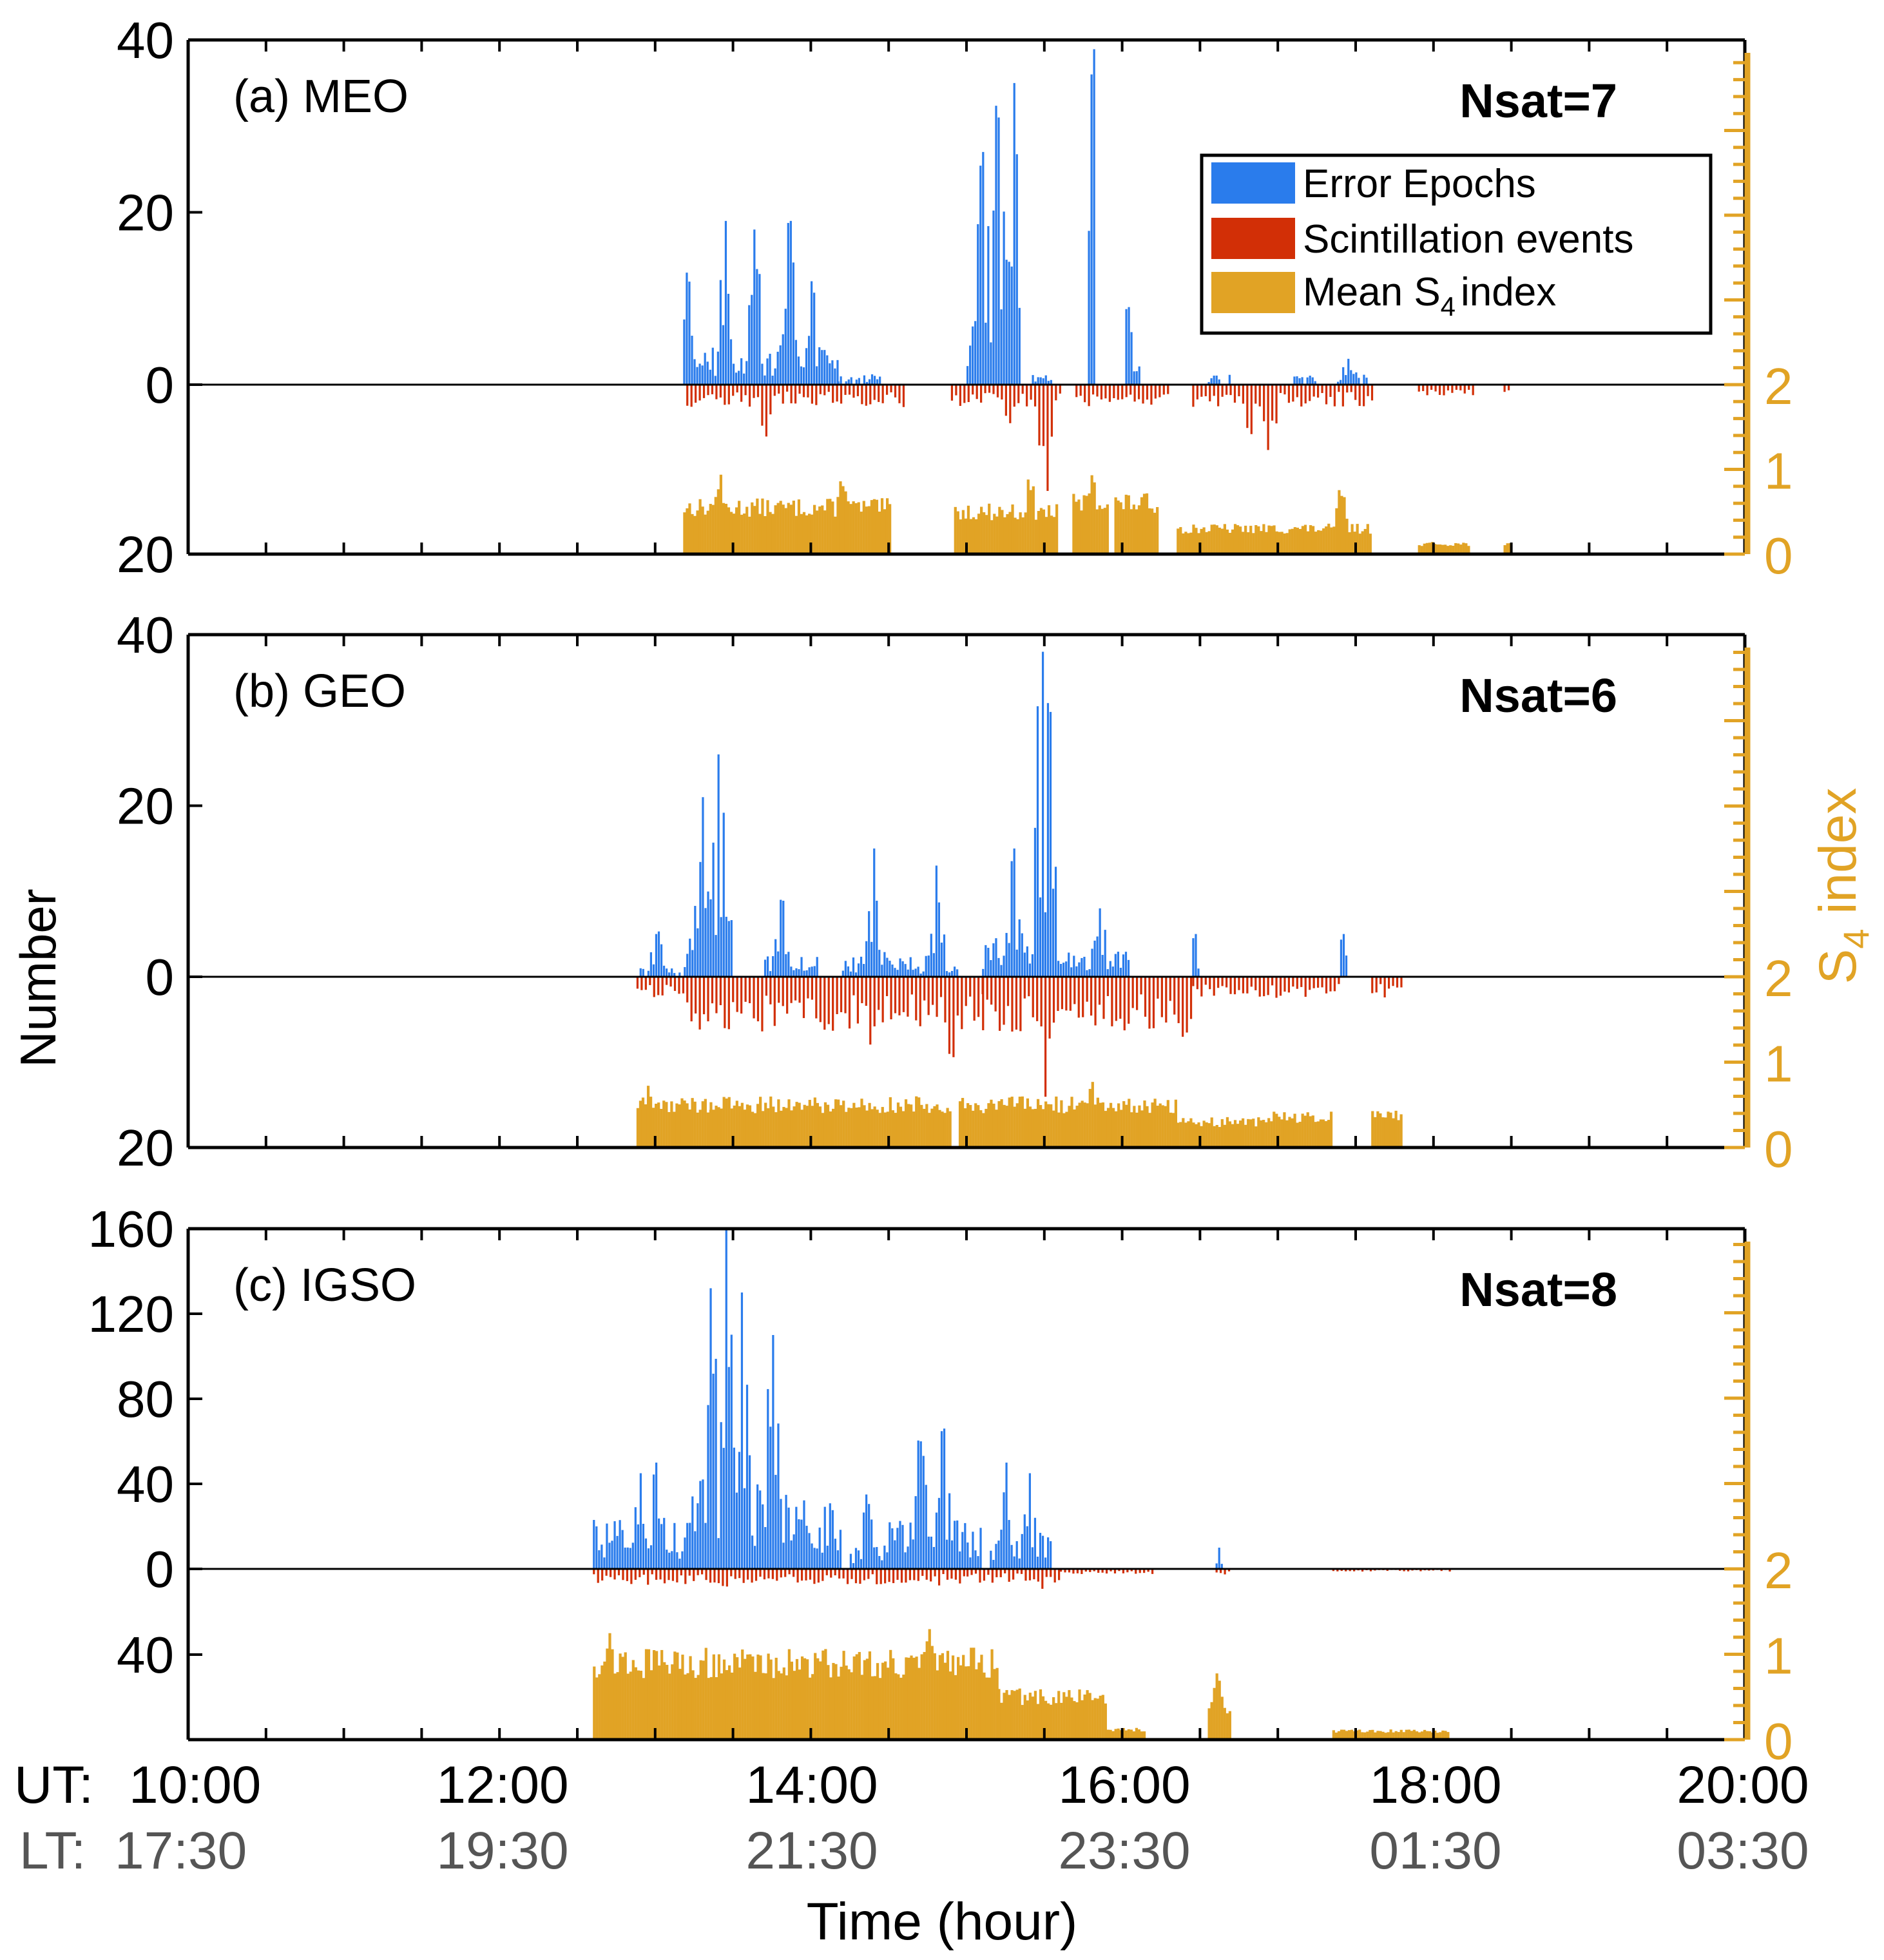 The width and height of the screenshot is (1884, 1960). What do you see at coordinates (160, 385) in the screenshot?
I see `y-tick-label: 0` at bounding box center [160, 385].